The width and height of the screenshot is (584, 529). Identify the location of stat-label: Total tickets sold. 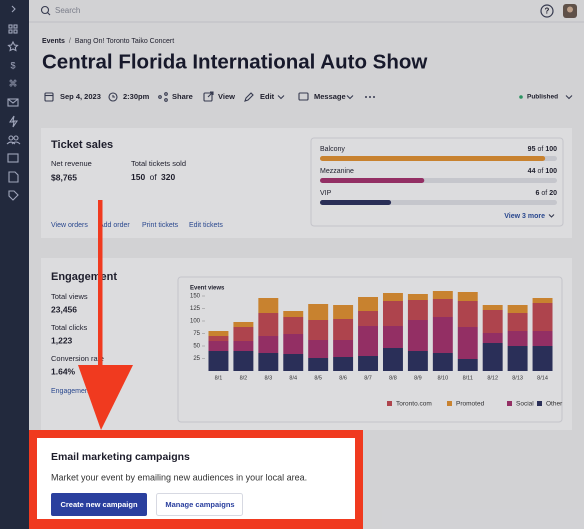
(158, 163).